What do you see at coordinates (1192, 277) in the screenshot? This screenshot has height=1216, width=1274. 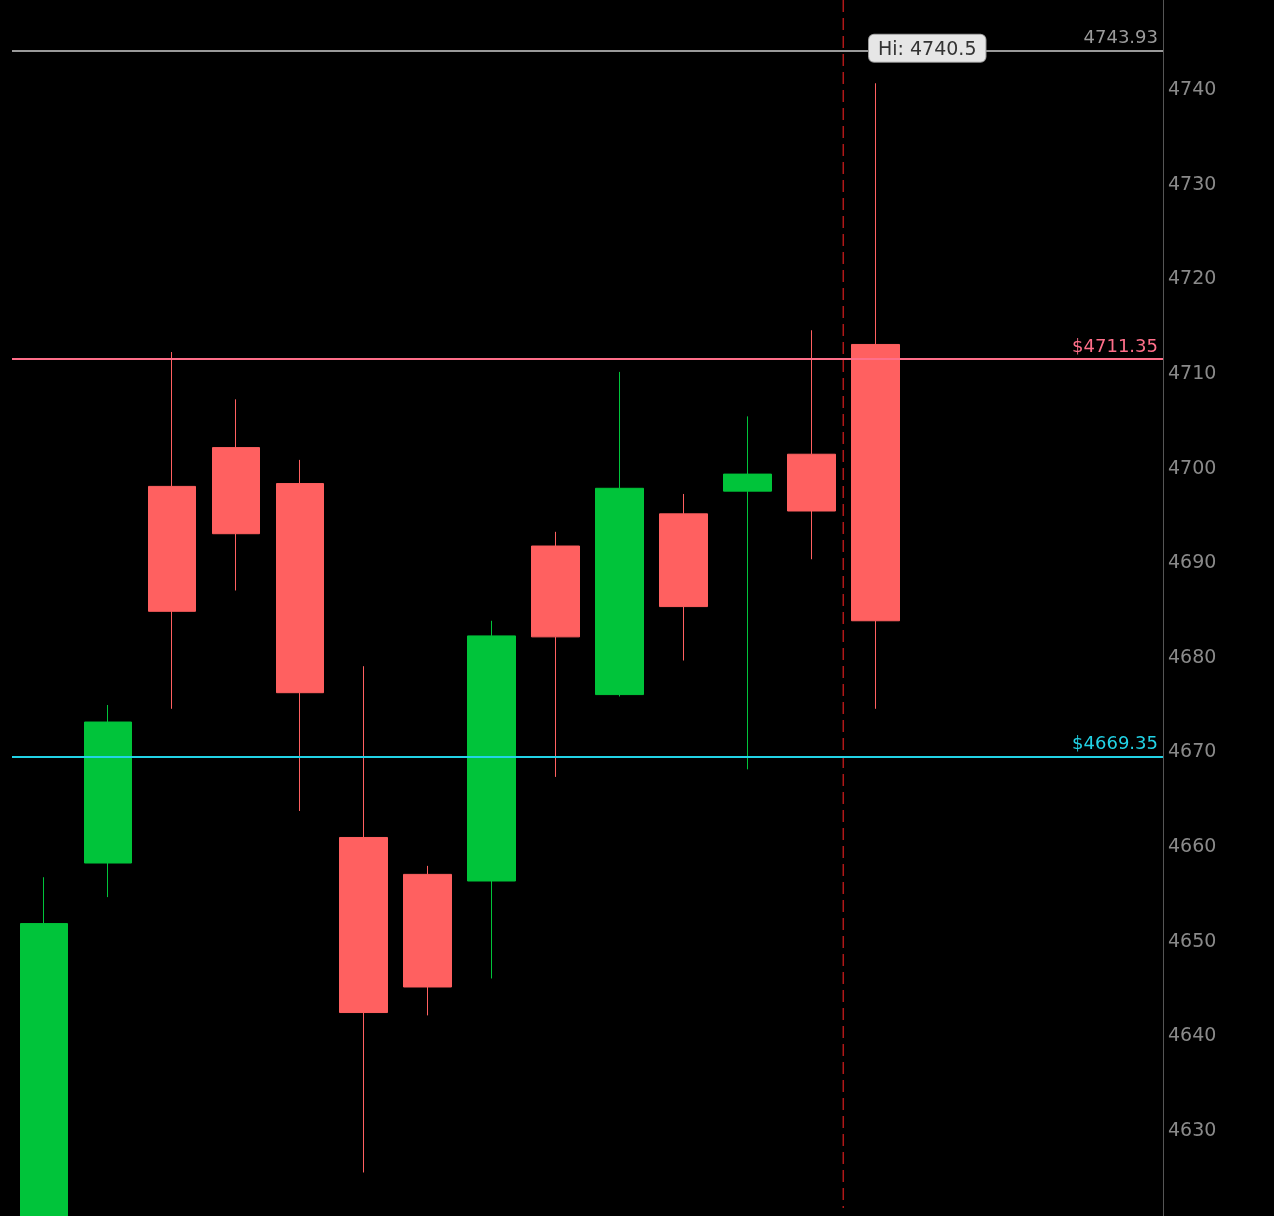 I see `y-tick-label: 4720` at bounding box center [1192, 277].